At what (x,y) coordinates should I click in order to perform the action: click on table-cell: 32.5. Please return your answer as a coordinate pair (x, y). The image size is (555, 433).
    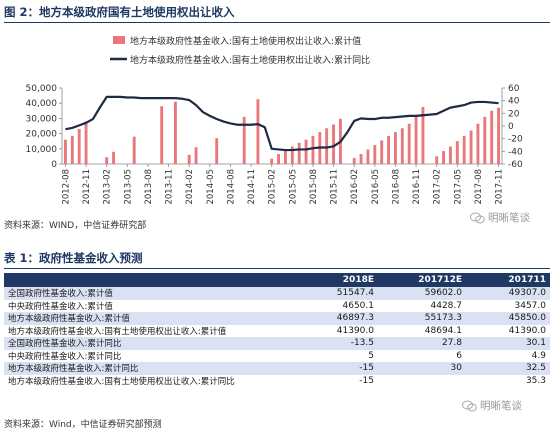
    Looking at the image, I should click on (508, 368).